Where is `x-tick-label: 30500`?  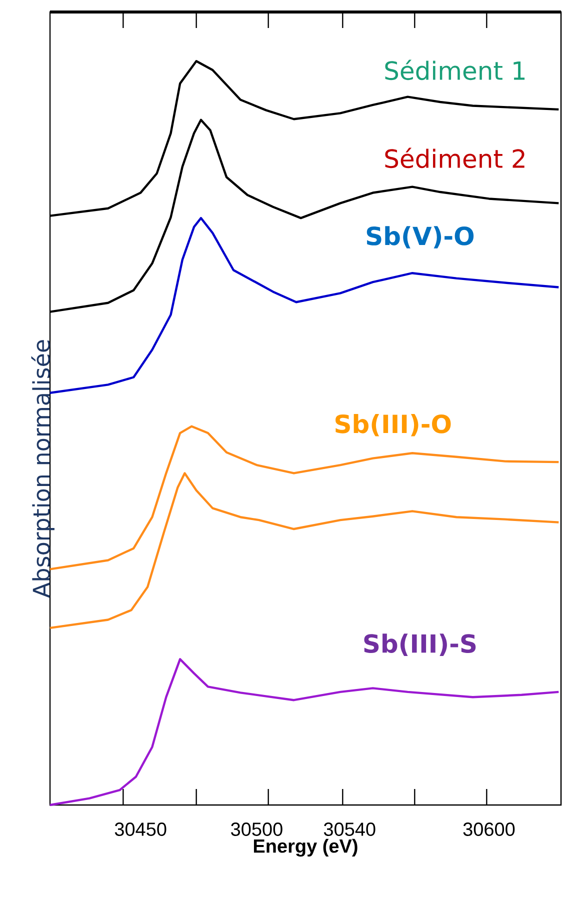
x-tick-label: 30500 is located at coordinates (256, 829).